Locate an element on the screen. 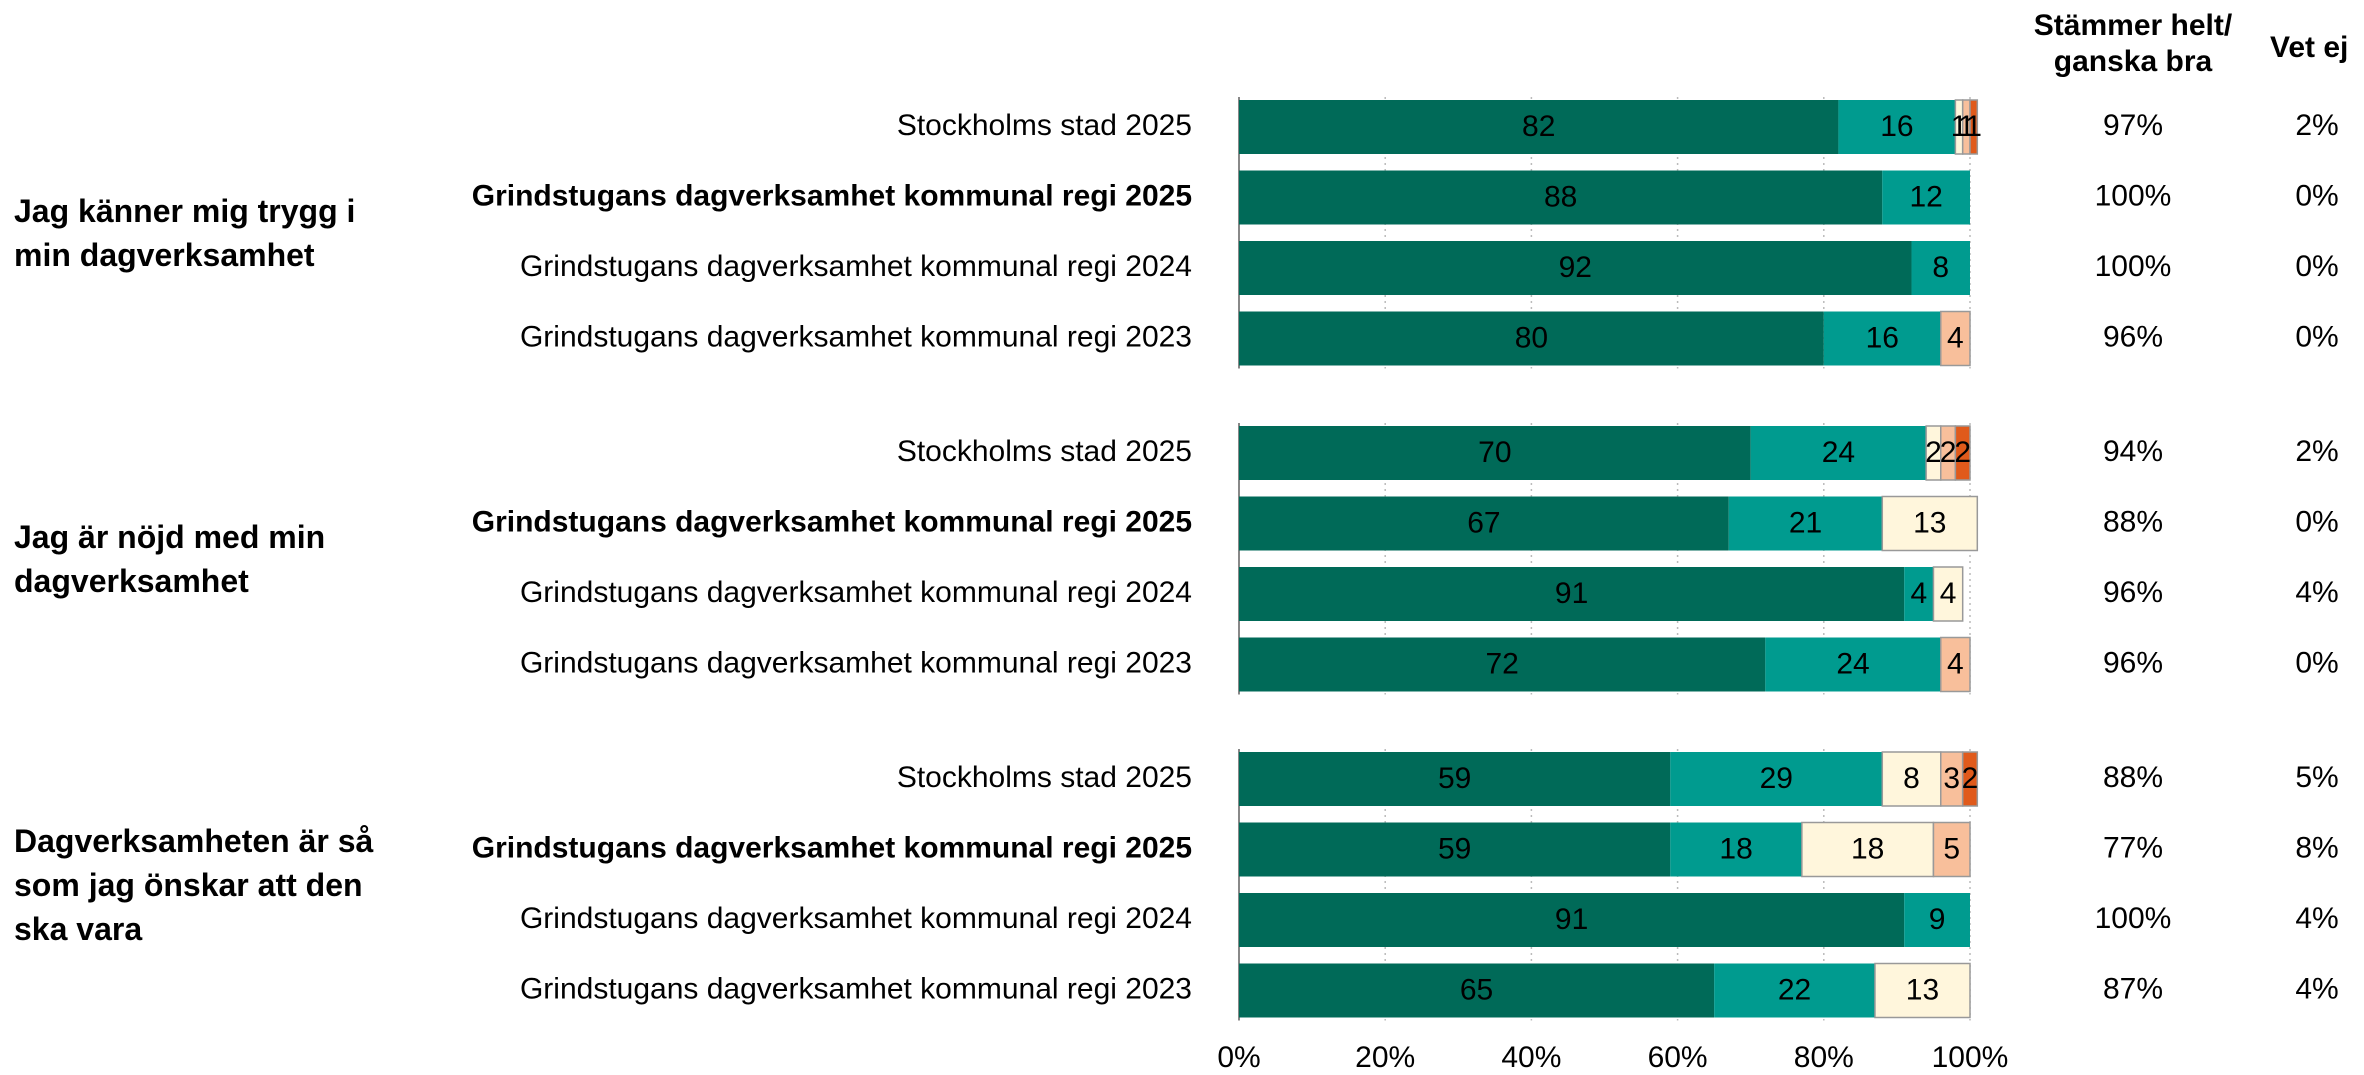 The height and width of the screenshot is (1075, 2364). segment-label: 5 is located at coordinates (1951, 848).